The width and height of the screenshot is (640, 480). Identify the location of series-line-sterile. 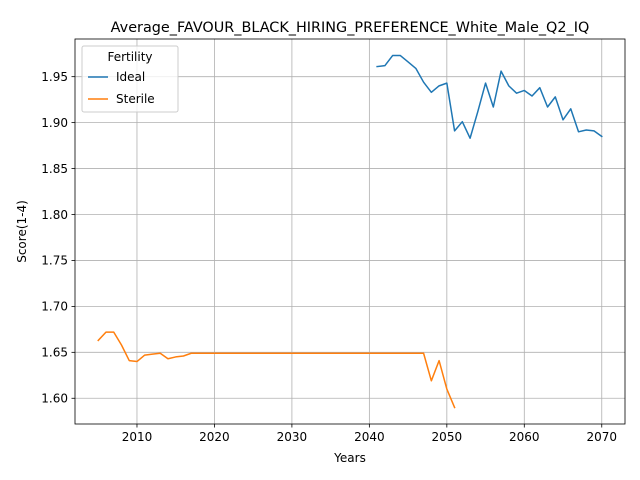
(276, 370).